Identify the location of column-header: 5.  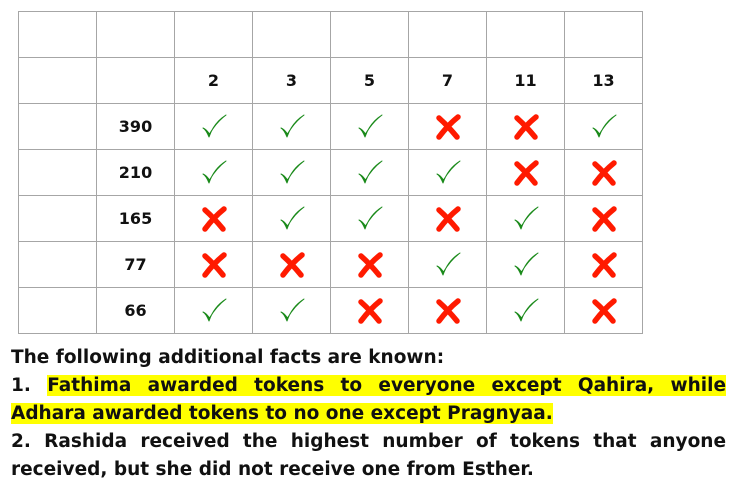
(369, 80).